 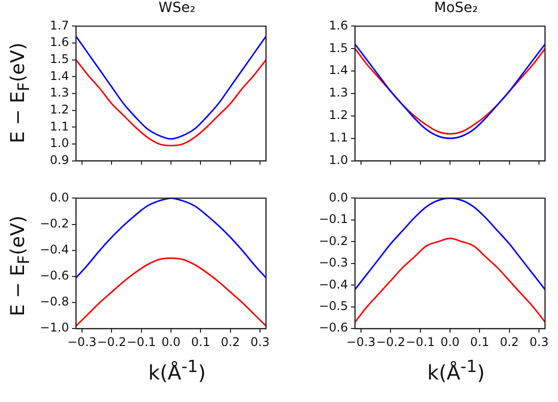 I want to click on y-tick-label: −0.1, so click(x=333, y=219).